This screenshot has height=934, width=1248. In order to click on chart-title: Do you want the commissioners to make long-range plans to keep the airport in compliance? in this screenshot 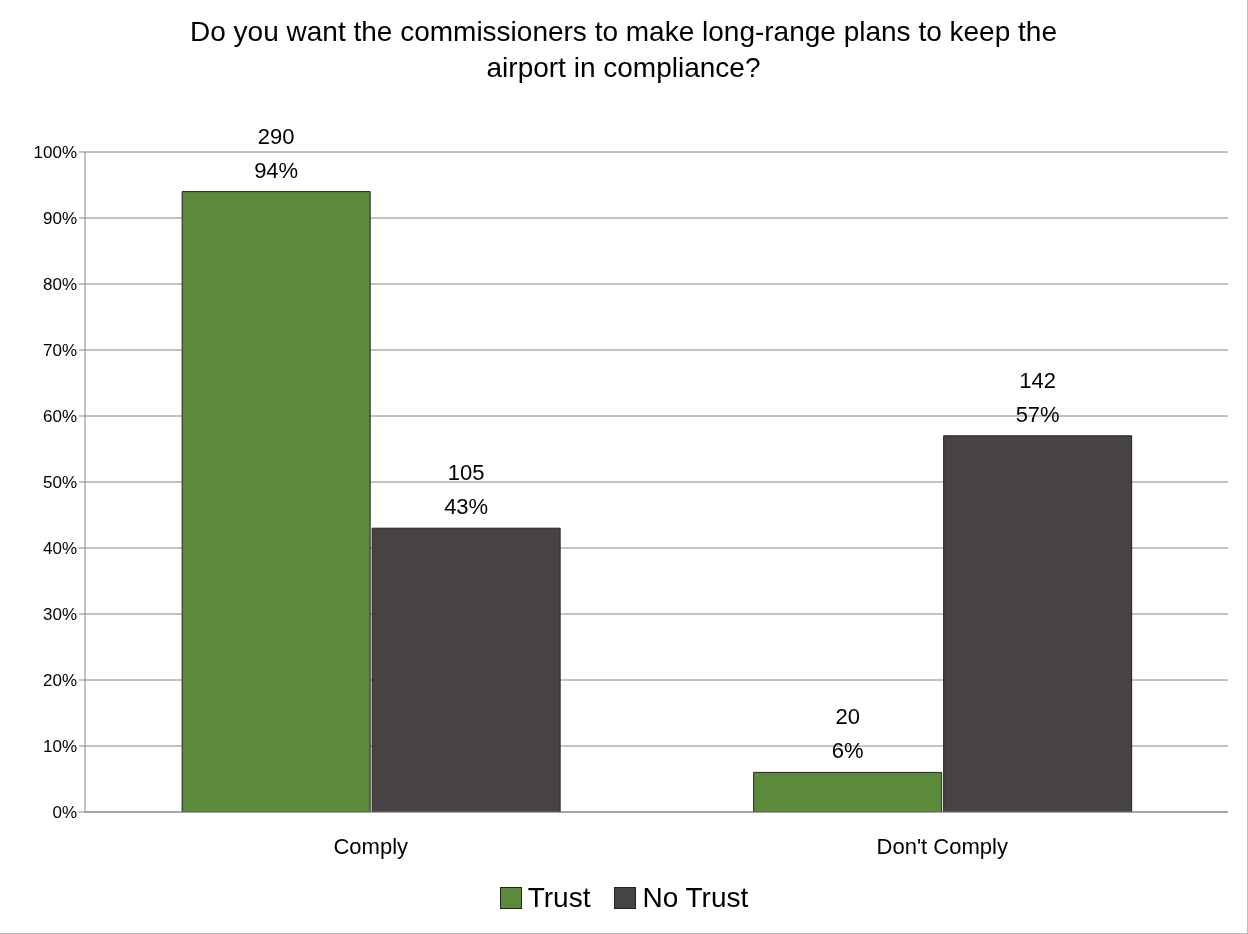, I will do `click(623, 50)`.